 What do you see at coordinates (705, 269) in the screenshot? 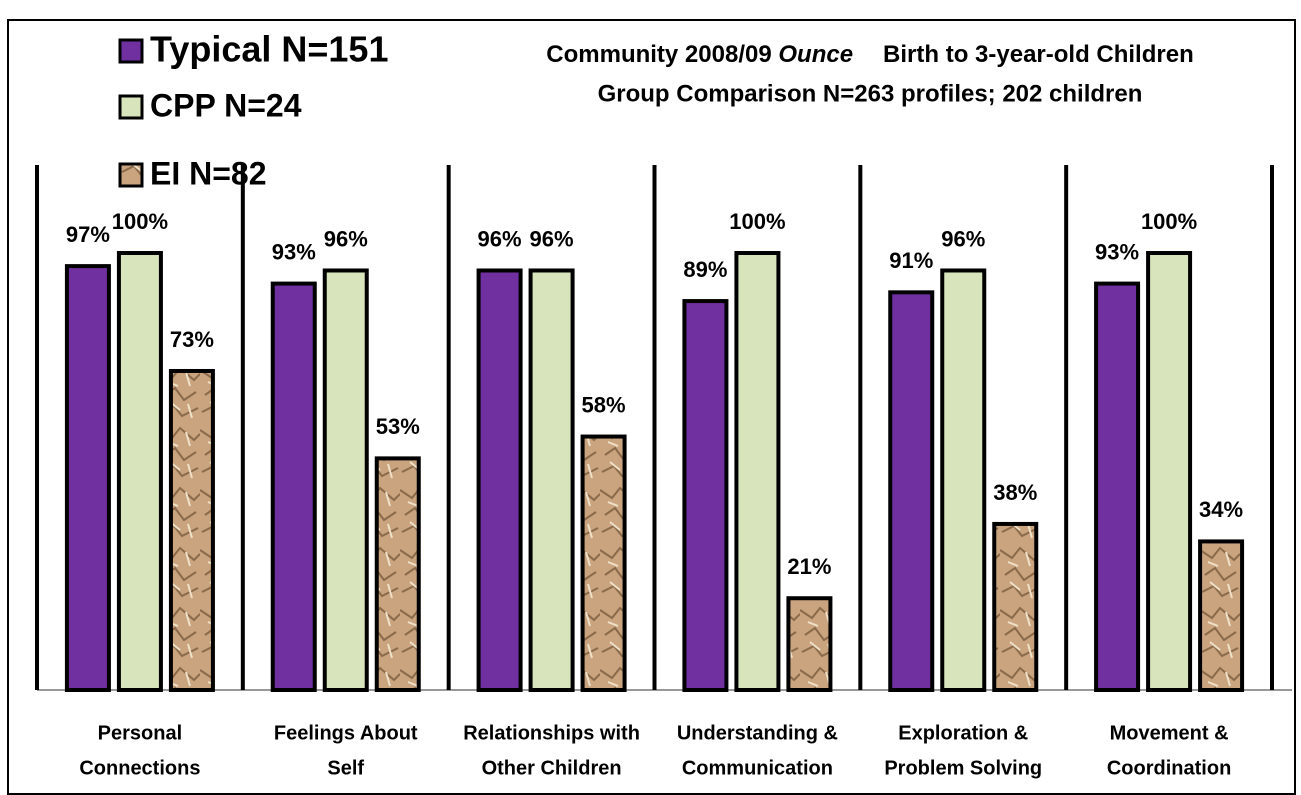
I see `value-label: 89%` at bounding box center [705, 269].